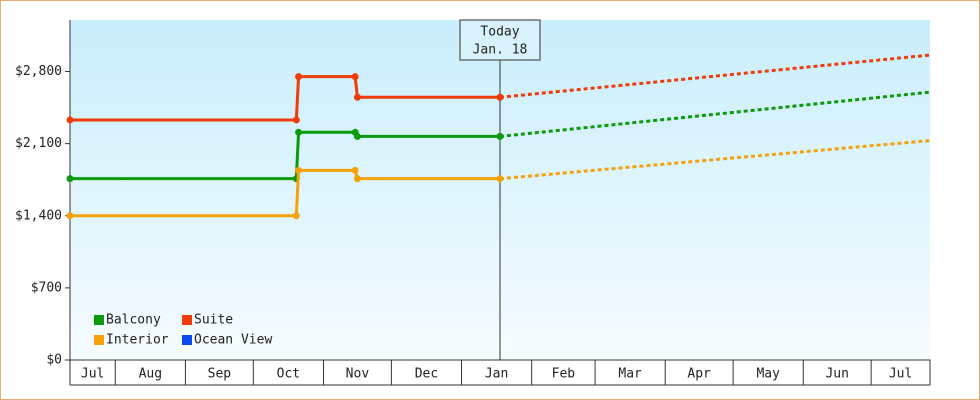 This screenshot has height=400, width=980. I want to click on x-tick-label: May, so click(768, 374).